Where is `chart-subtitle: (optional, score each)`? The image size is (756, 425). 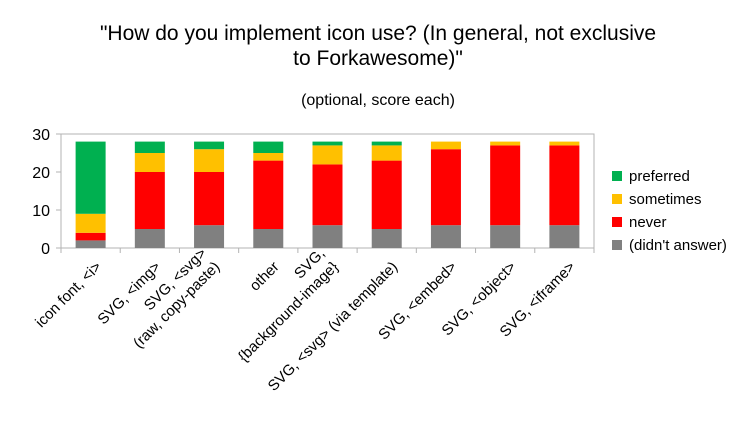
chart-subtitle: (optional, score each) is located at coordinates (378, 100).